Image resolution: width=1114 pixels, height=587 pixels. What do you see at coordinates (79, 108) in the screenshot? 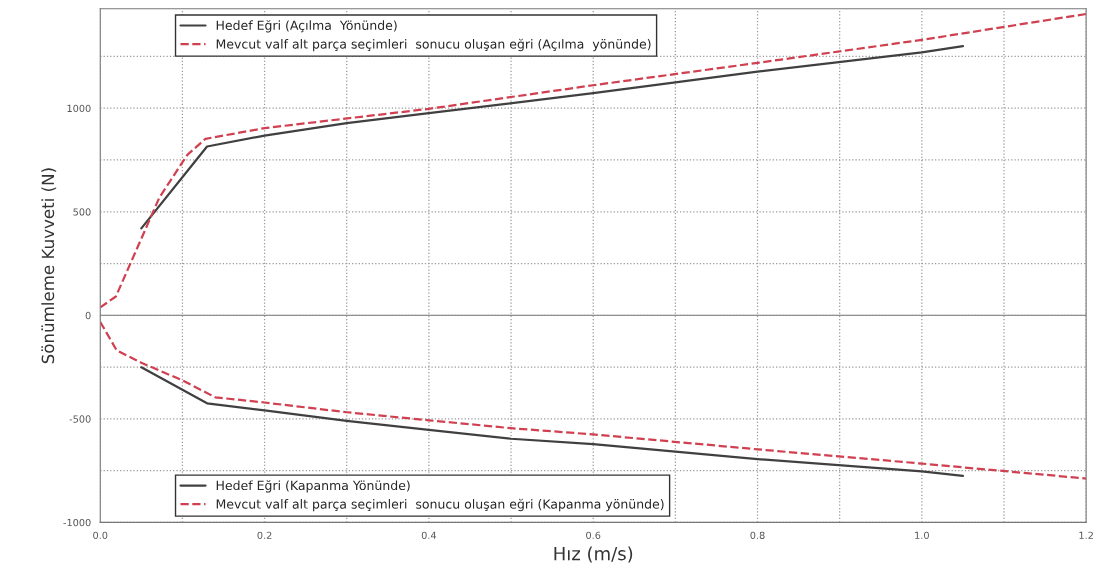
I see `y-tick-label: 1000` at bounding box center [79, 108].